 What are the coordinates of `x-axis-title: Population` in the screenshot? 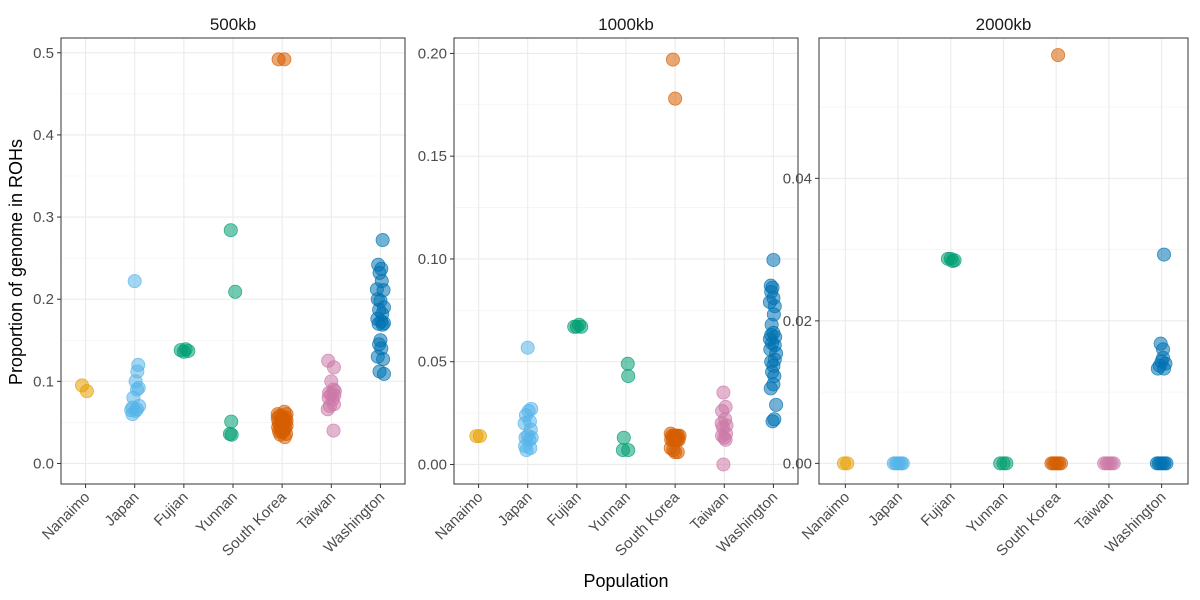 It's located at (625, 581).